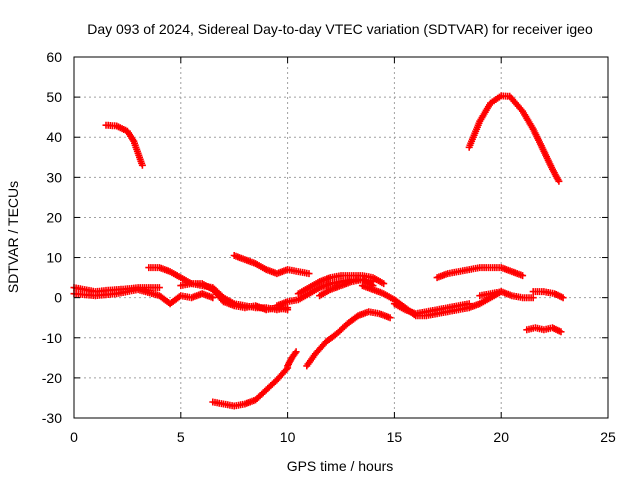 The width and height of the screenshot is (640, 480). Describe the element at coordinates (501, 437) in the screenshot. I see `x-tick-label: 20` at that location.